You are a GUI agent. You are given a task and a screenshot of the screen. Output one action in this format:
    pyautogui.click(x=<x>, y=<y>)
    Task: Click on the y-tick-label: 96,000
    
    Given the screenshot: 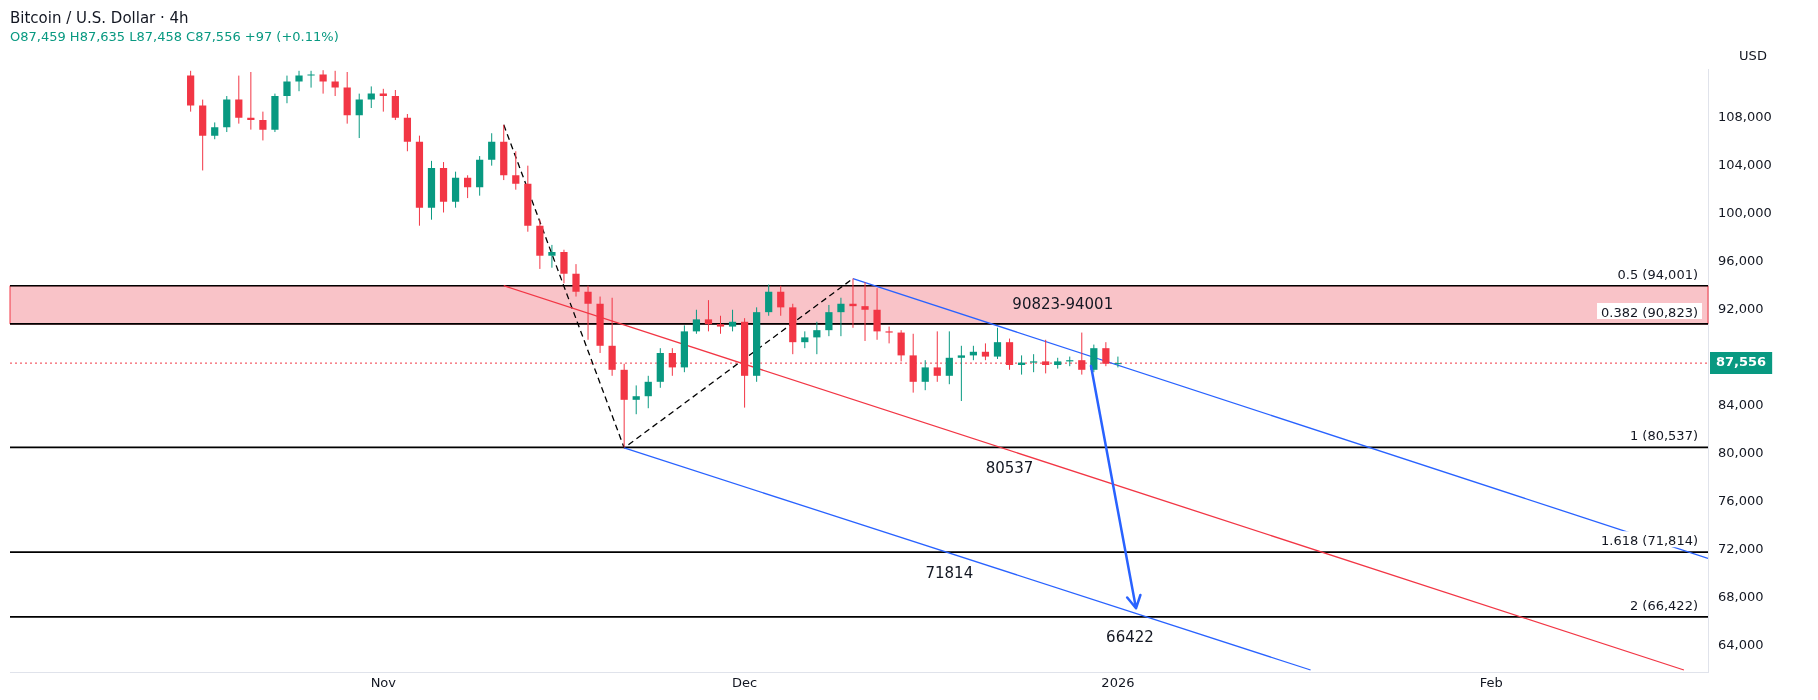 What is the action you would take?
    pyautogui.click(x=1741, y=261)
    